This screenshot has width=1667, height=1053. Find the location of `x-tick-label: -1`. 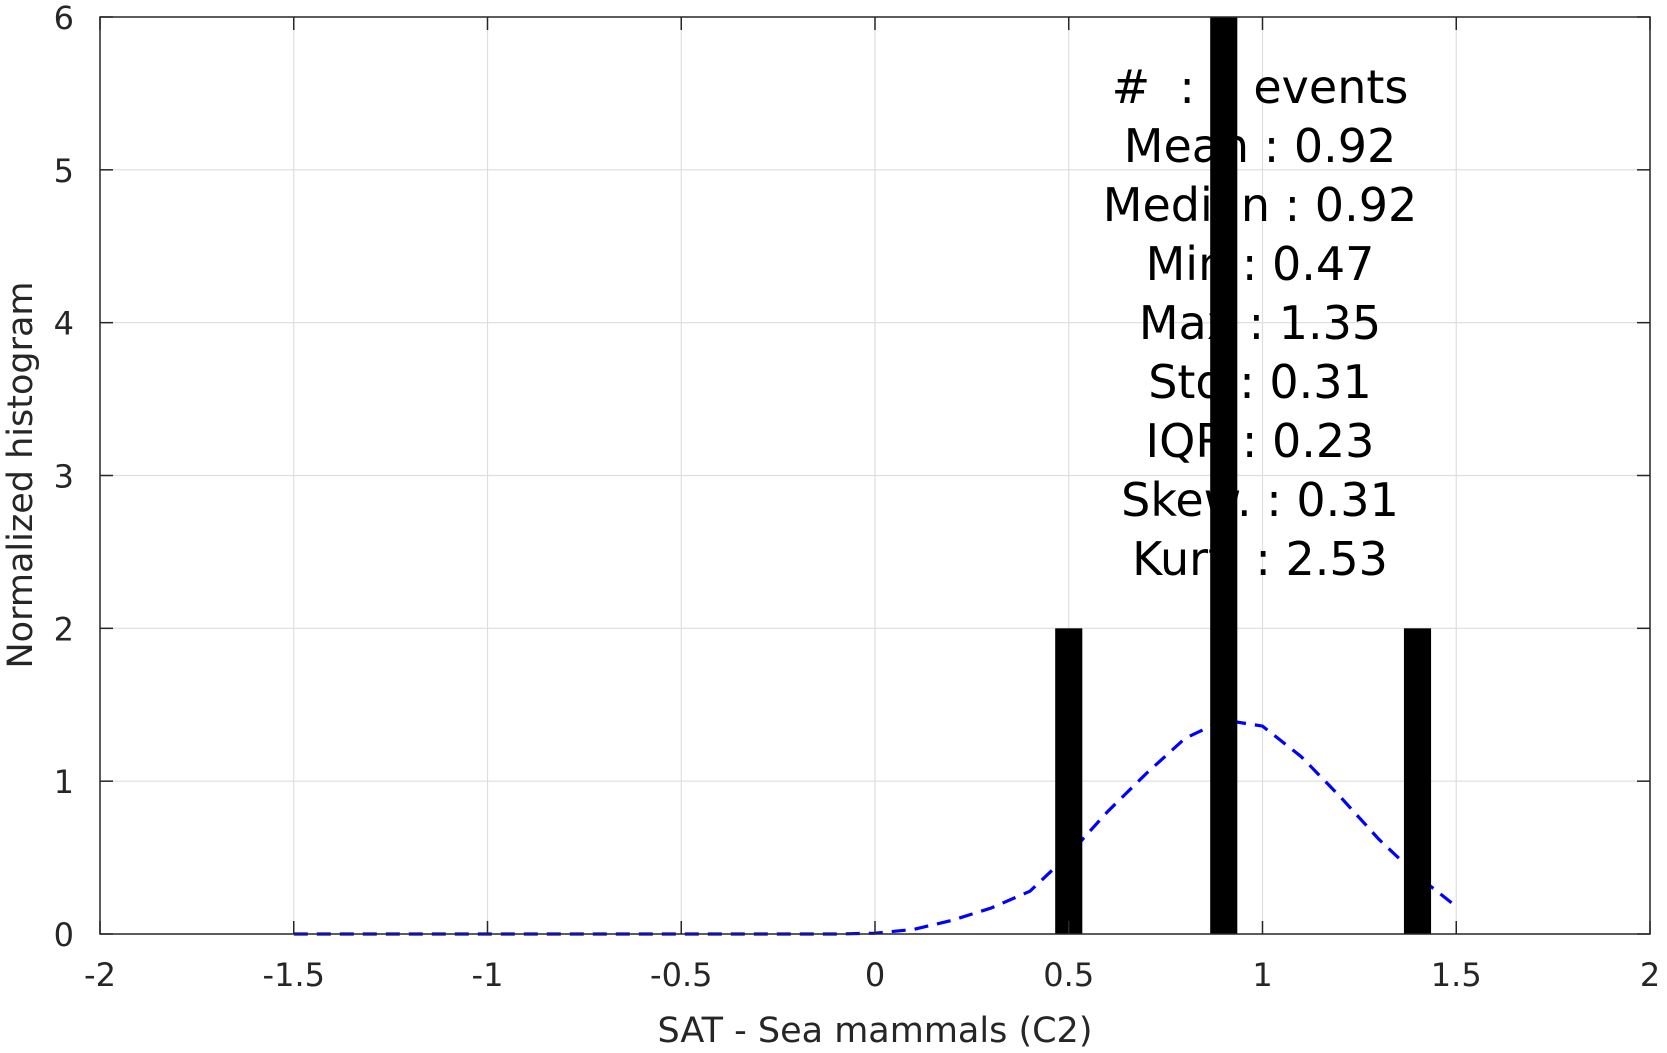

x-tick-label: -1 is located at coordinates (488, 975).